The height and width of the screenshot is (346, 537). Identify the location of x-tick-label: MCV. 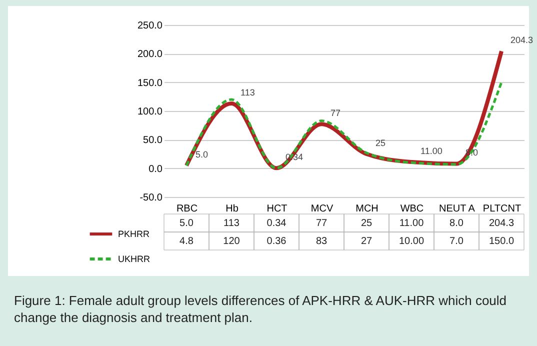
(322, 209).